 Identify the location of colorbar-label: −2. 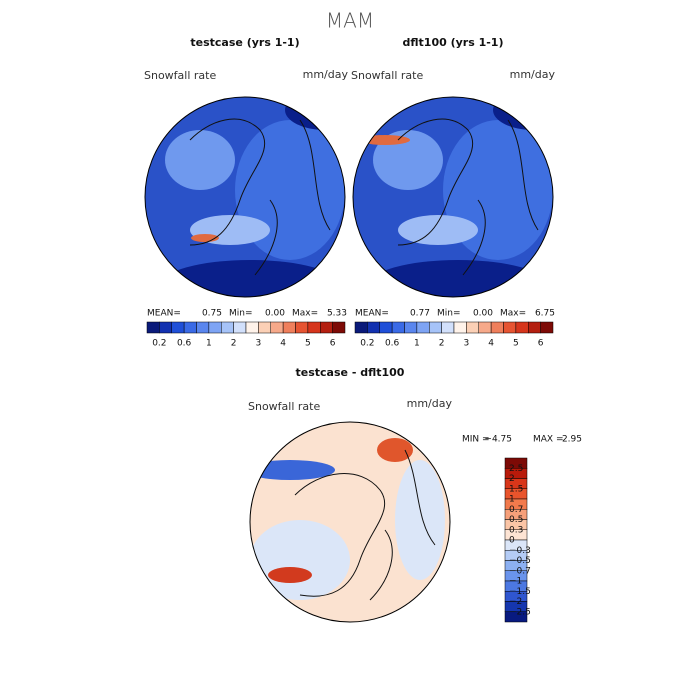
(515, 602).